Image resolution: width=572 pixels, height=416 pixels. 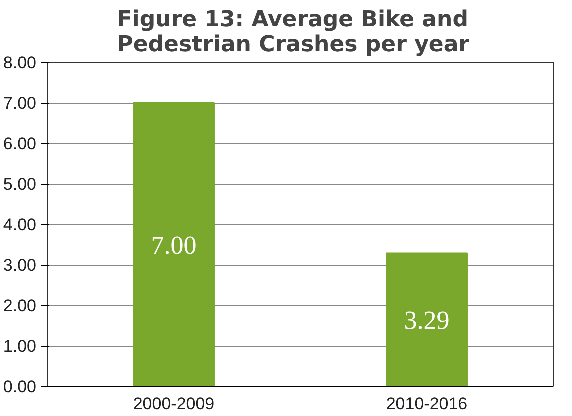 What do you see at coordinates (174, 245) in the screenshot?
I see `data-label: 7.00` at bounding box center [174, 245].